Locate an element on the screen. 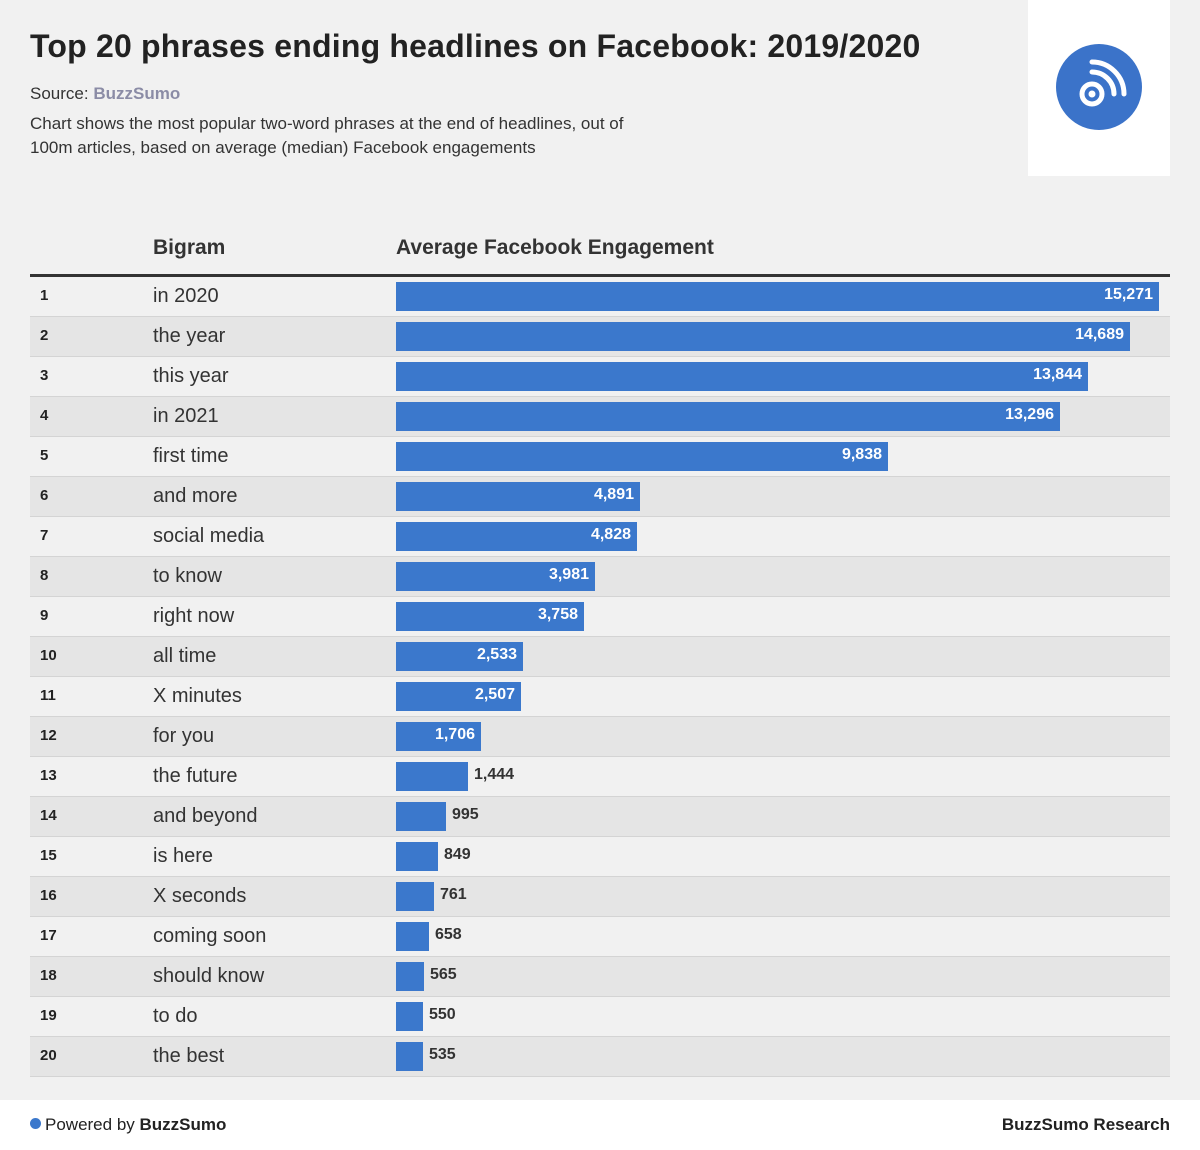  table-row: 1 in 2020 15,271 is located at coordinates (600, 297).